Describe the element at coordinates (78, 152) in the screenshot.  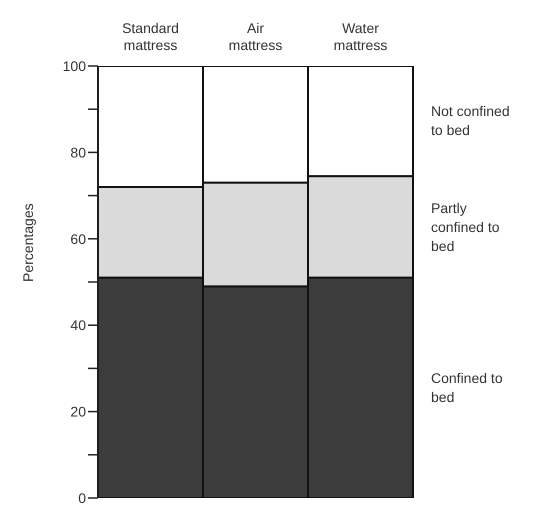
I see `y-tick-label: 80` at that location.